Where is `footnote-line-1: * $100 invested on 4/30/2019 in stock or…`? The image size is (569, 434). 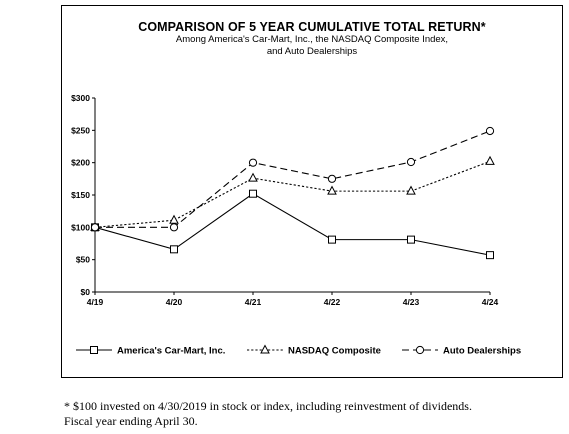
footnote-line-1: * $100 invested on 4/30/2019 in stock or… is located at coordinates (268, 406).